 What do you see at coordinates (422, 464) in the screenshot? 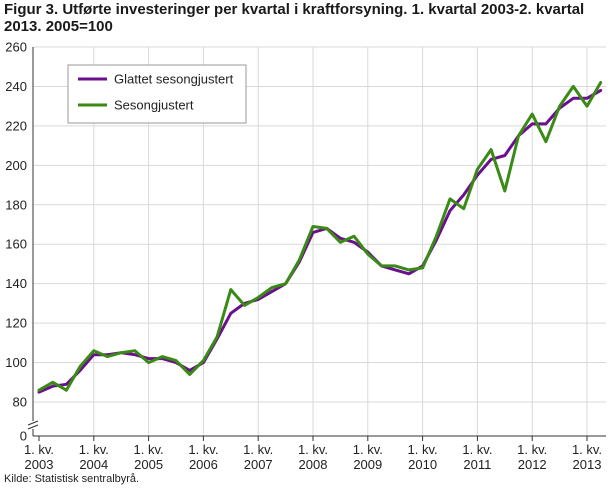
I see `x-tick-label-year: 2010` at bounding box center [422, 464].